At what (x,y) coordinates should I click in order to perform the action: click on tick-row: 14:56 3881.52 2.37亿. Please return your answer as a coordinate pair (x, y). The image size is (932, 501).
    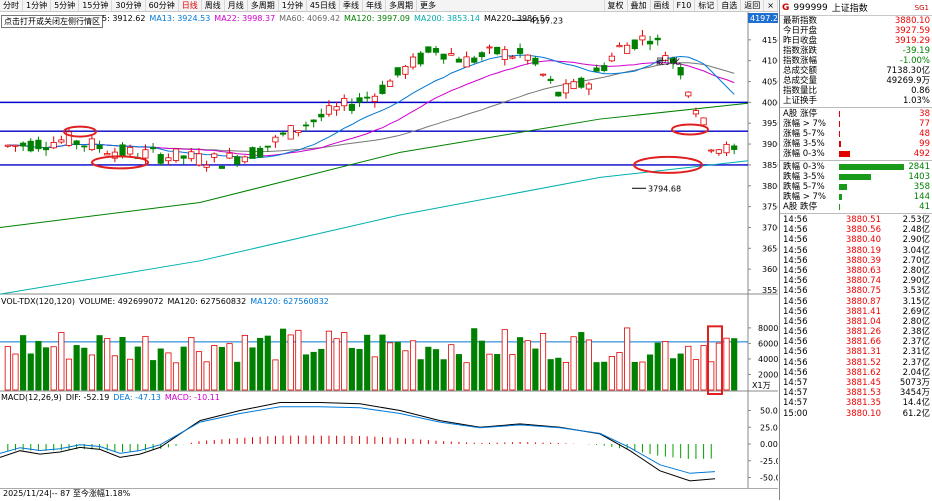
    Looking at the image, I should click on (856, 362).